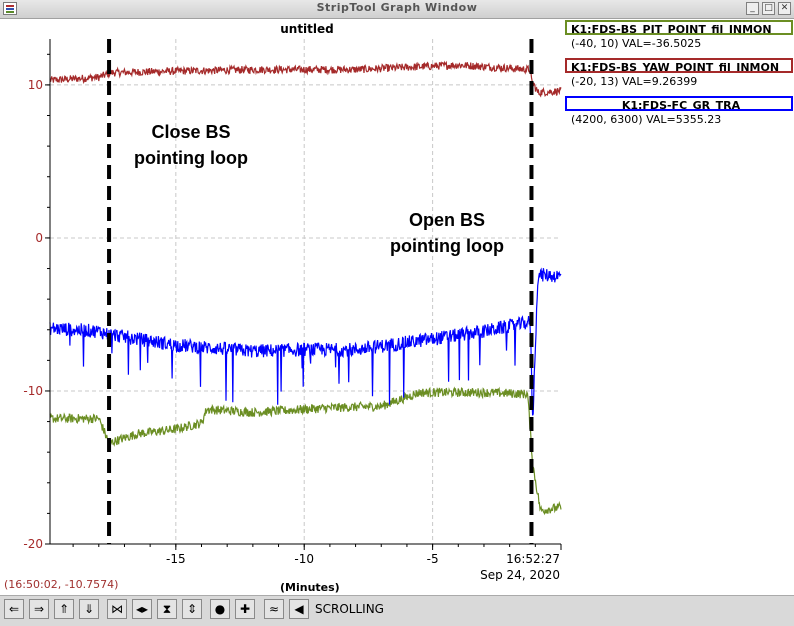 The height and width of the screenshot is (626, 794). What do you see at coordinates (679, 103) in the screenshot?
I see `legend-name: K1:FDS-FC_GR_TRA` at bounding box center [679, 103].